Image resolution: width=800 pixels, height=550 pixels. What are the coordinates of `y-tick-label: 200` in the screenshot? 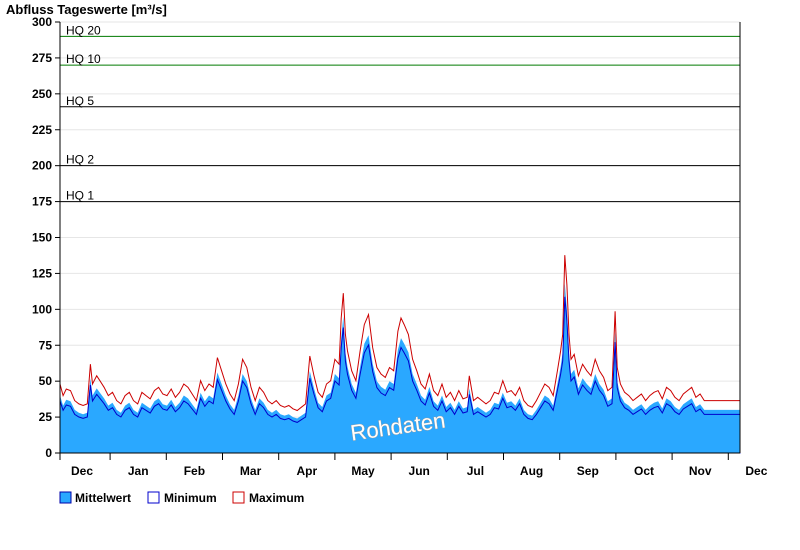 It's located at (42, 166).